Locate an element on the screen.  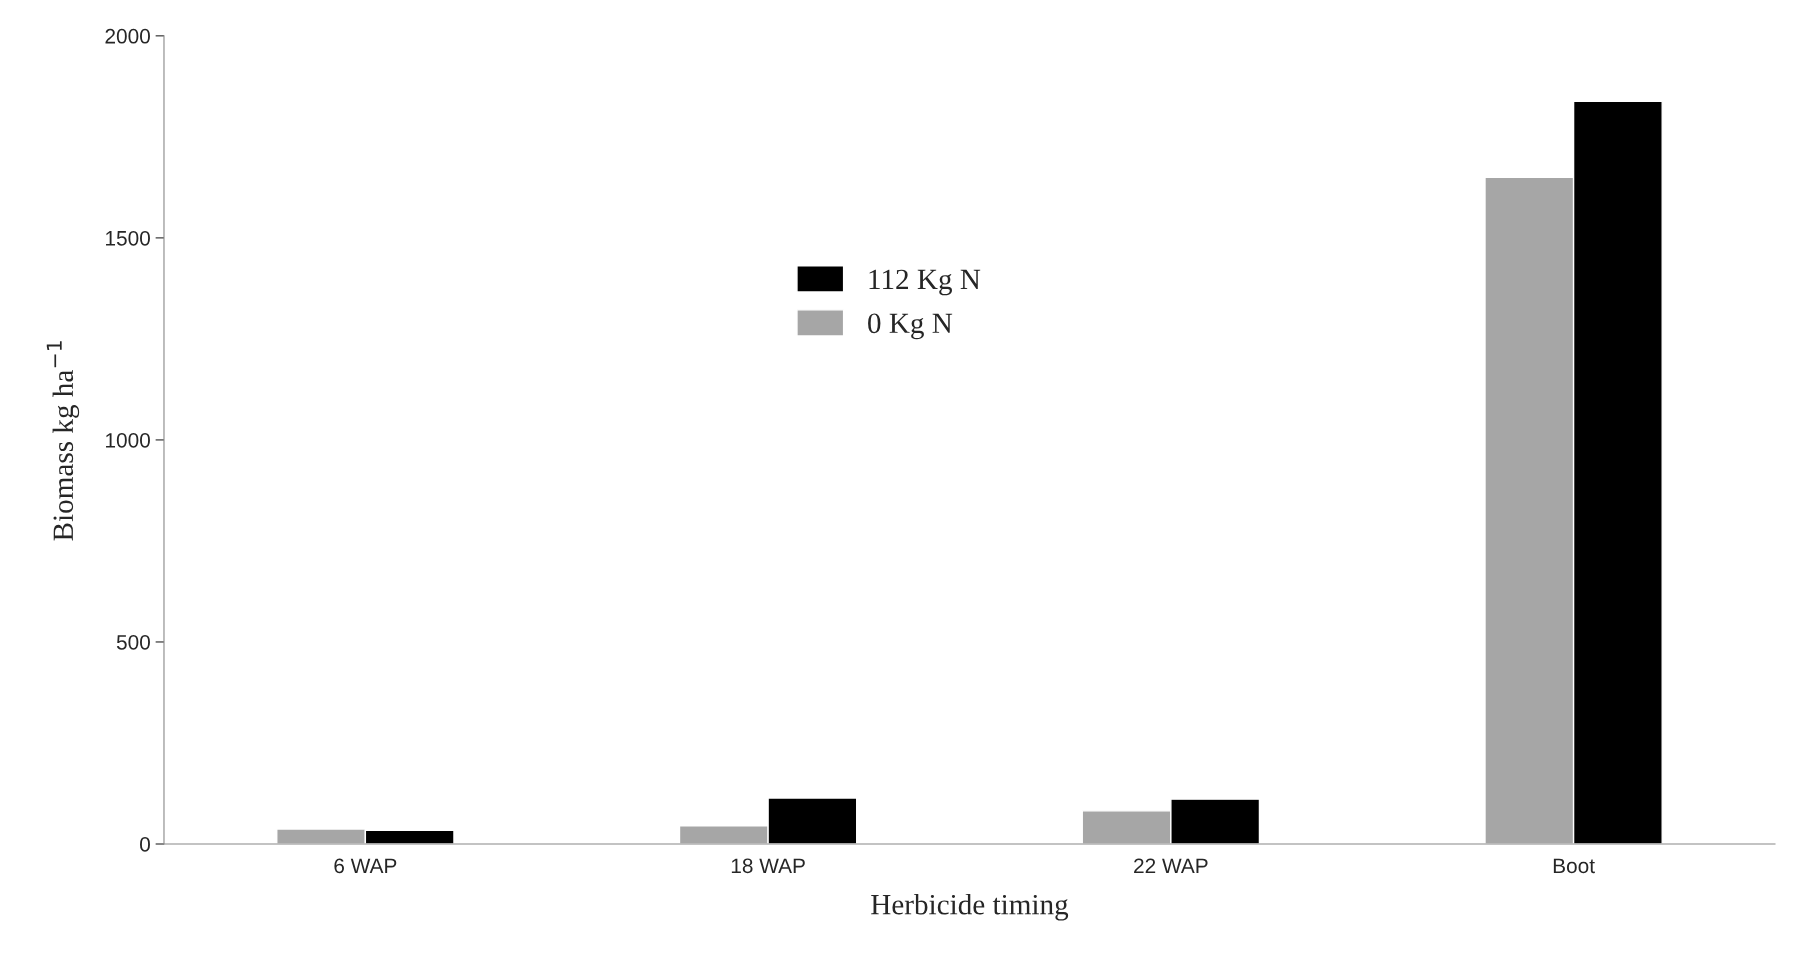
y-tick-label: 1500 is located at coordinates (128, 238).